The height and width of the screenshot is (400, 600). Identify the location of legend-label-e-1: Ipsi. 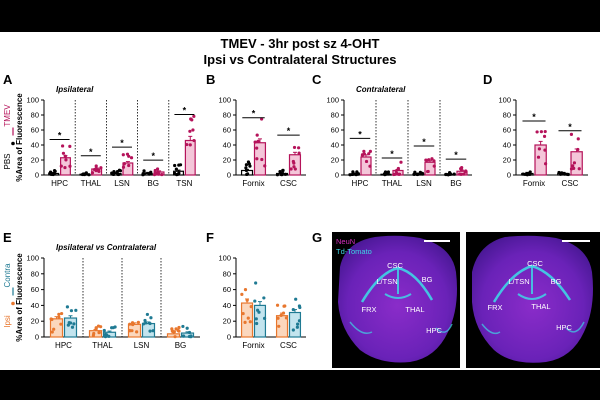
(7, 321).